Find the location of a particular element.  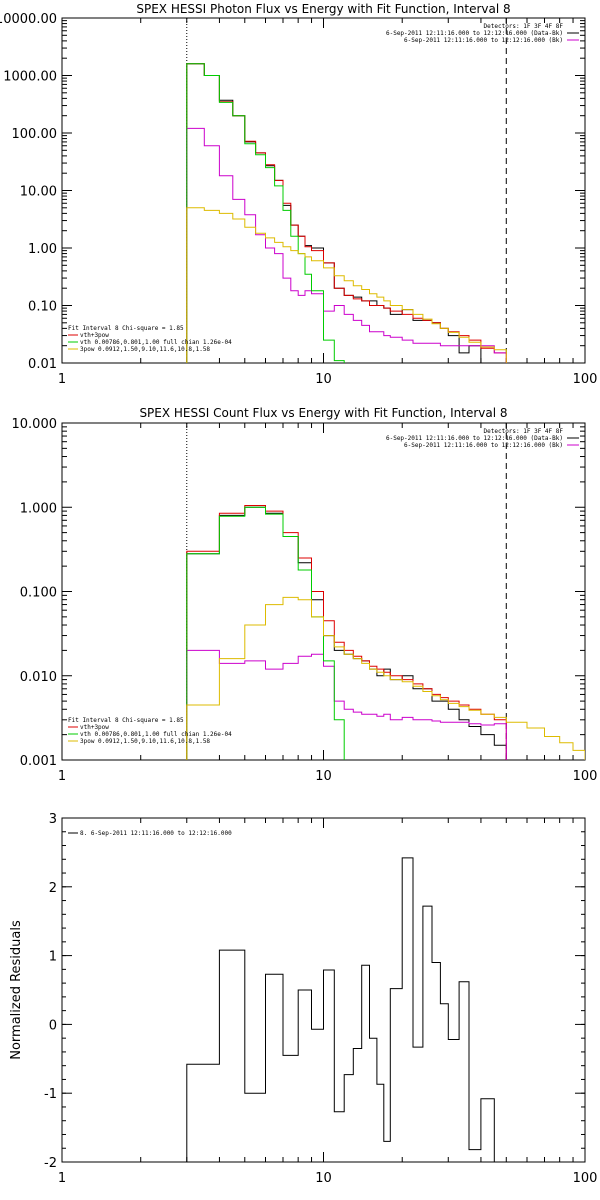

y-tick-label: 100.00 is located at coordinates (35, 134).